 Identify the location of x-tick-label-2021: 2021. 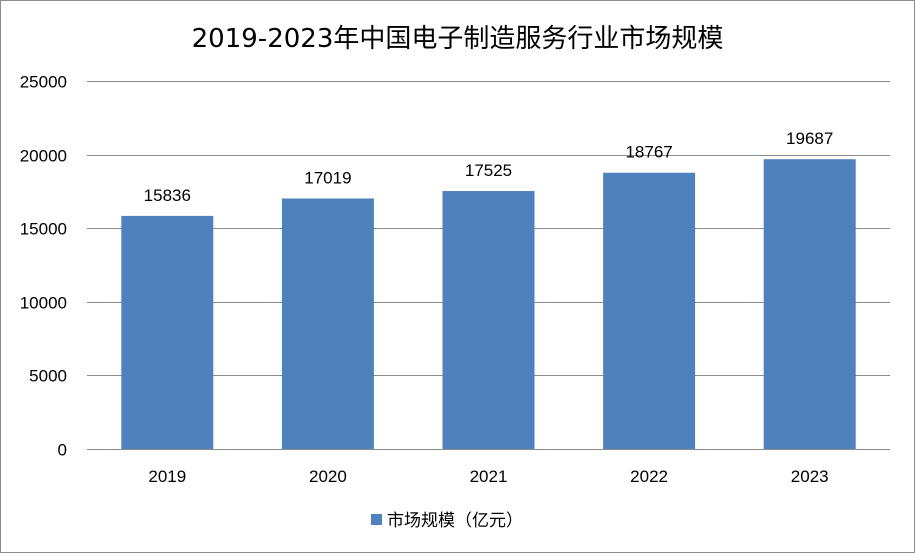
(489, 476).